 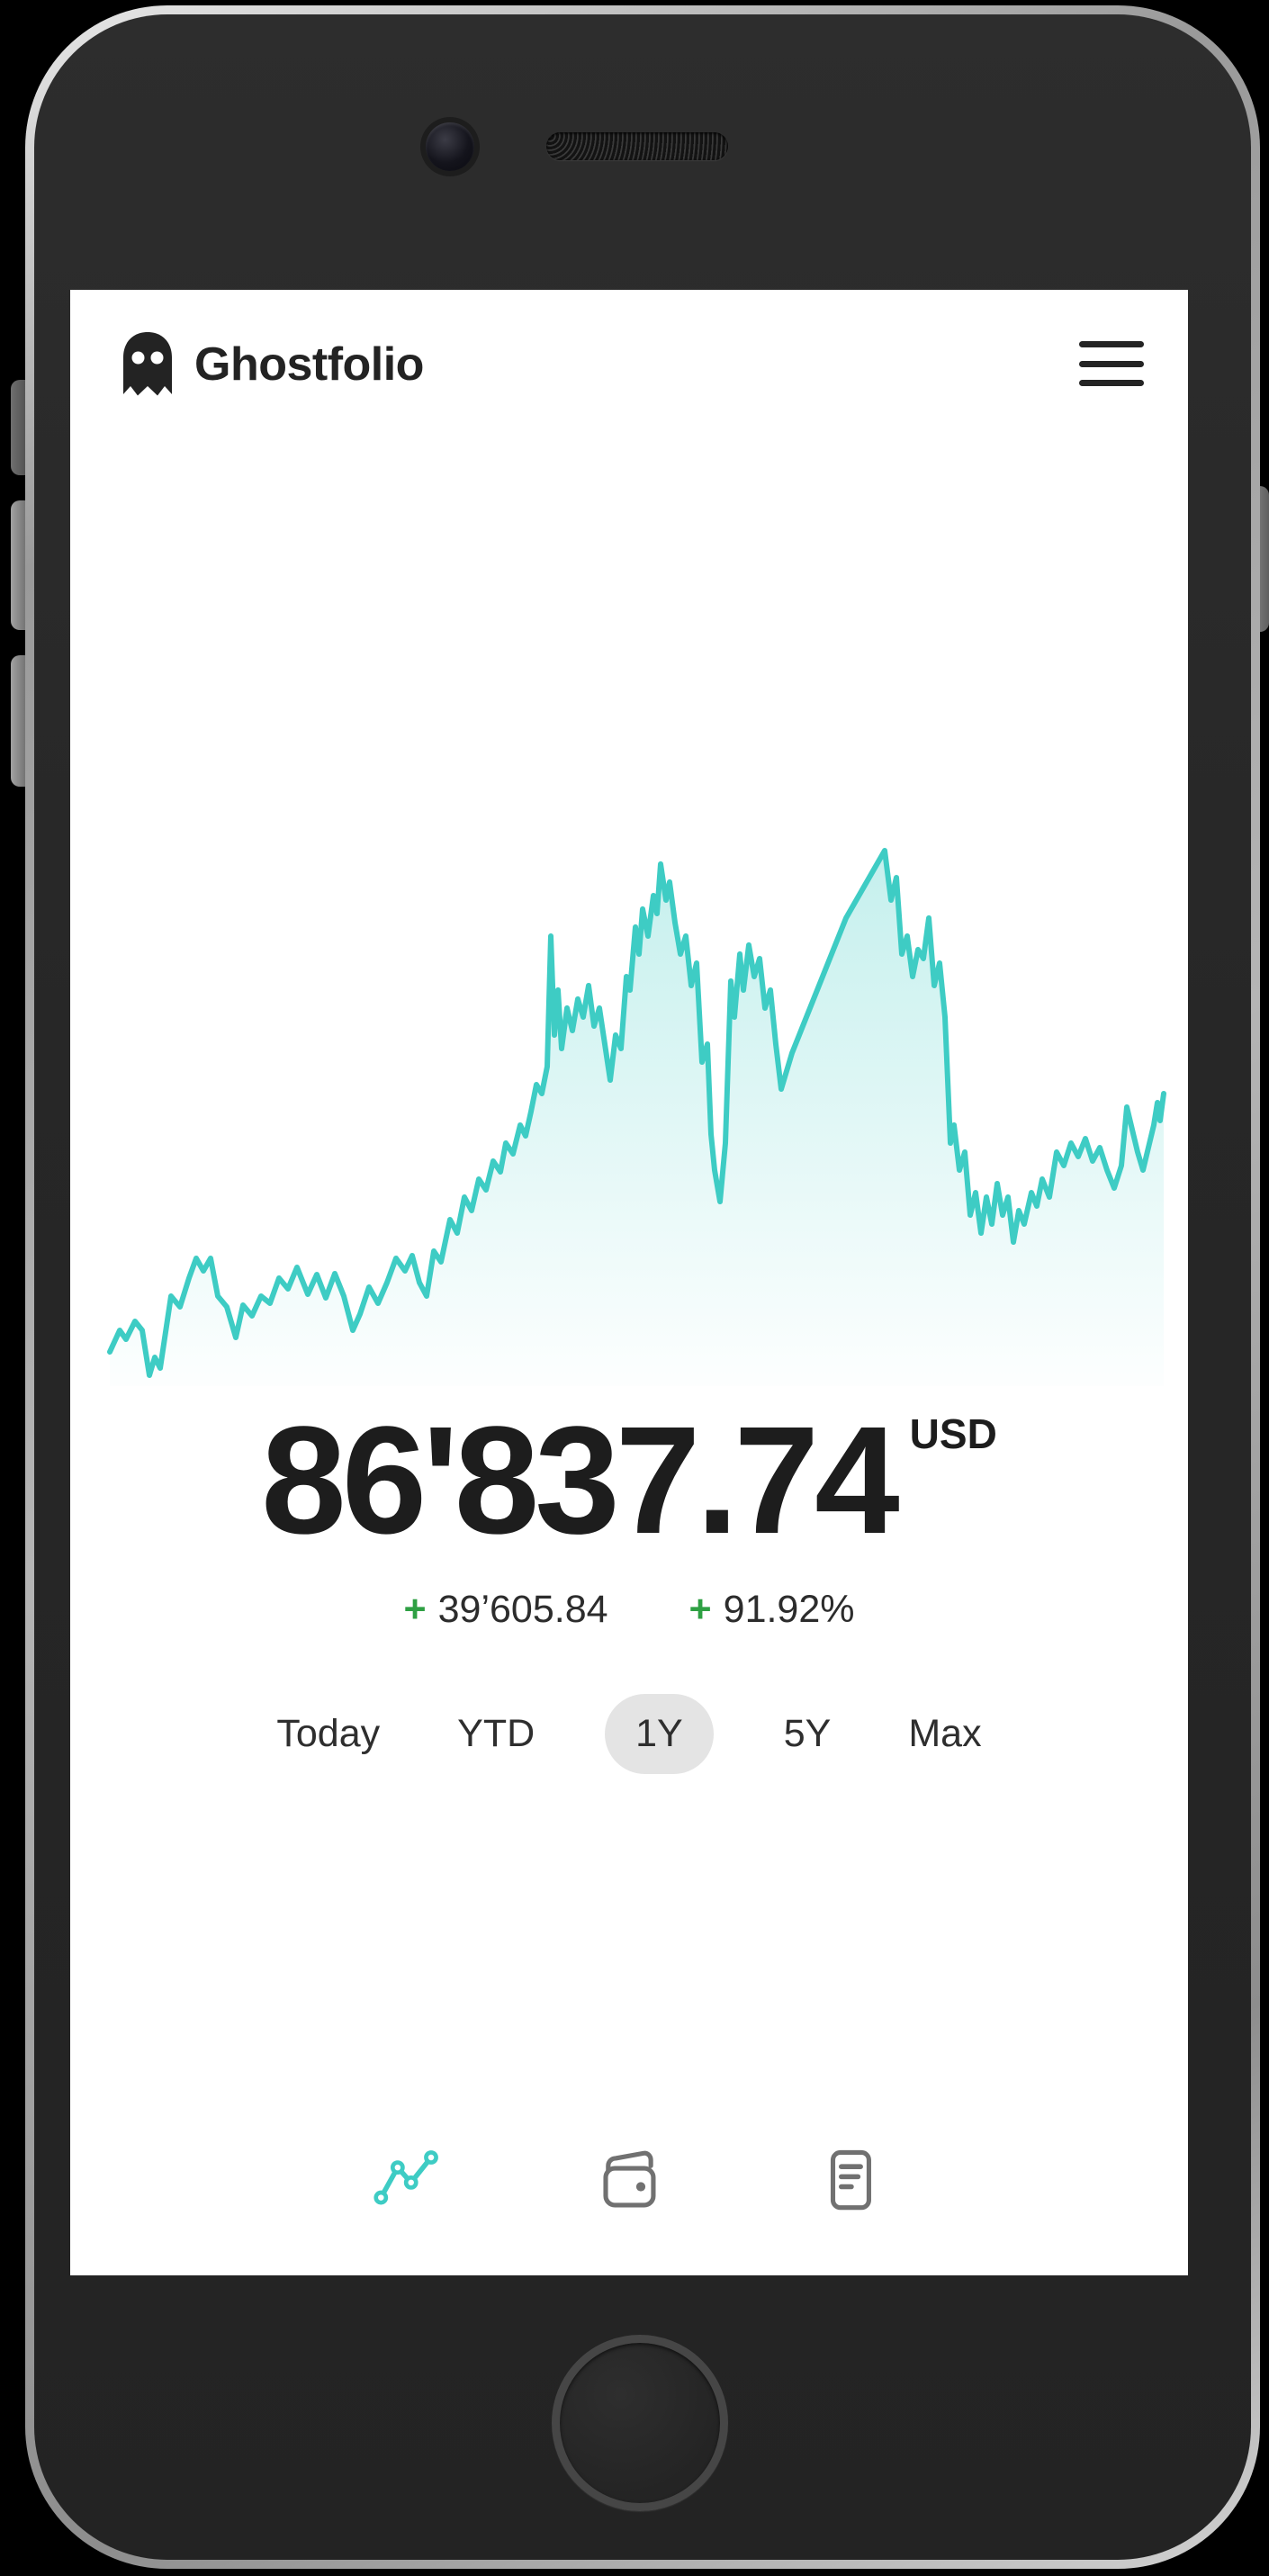 I want to click on portfolio-value-row: 86'837.74 USD, so click(x=629, y=1480).